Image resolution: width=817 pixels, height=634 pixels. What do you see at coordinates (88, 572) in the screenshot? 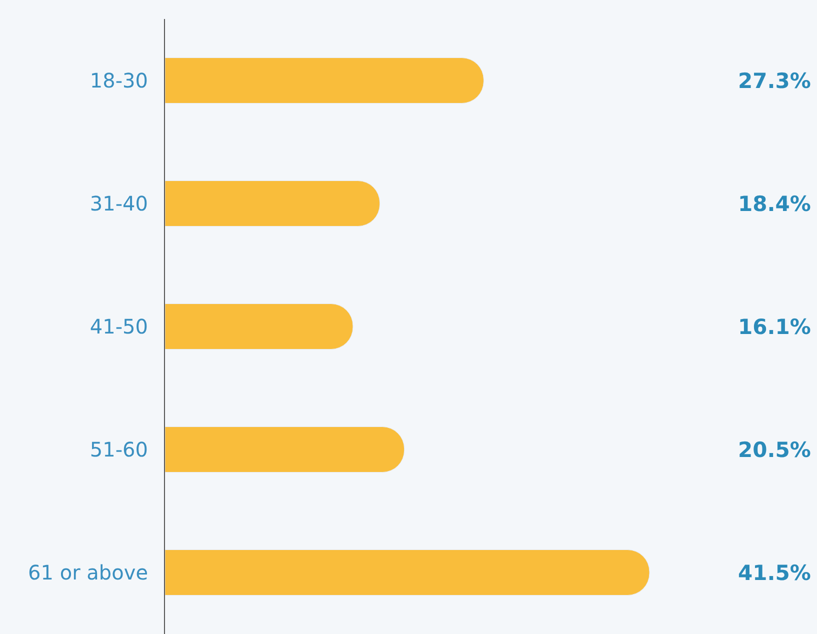
I see `y-tick-label: 61 or above` at bounding box center [88, 572].